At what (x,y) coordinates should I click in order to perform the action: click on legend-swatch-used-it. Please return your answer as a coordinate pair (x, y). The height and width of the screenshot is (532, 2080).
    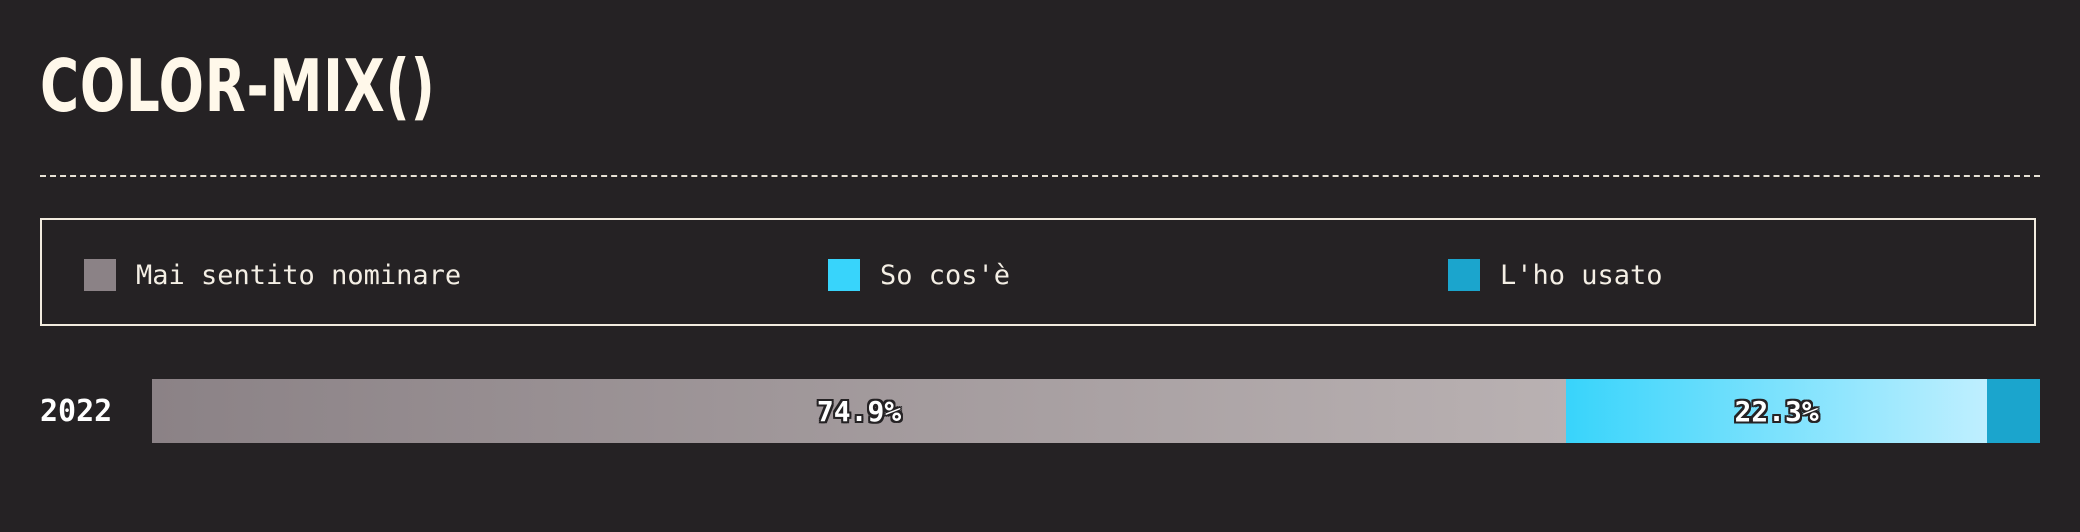
    Looking at the image, I should click on (1464, 275).